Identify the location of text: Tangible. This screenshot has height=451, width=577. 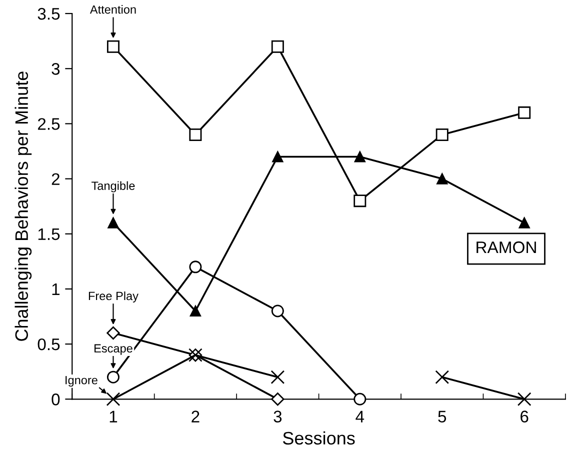
(113, 186).